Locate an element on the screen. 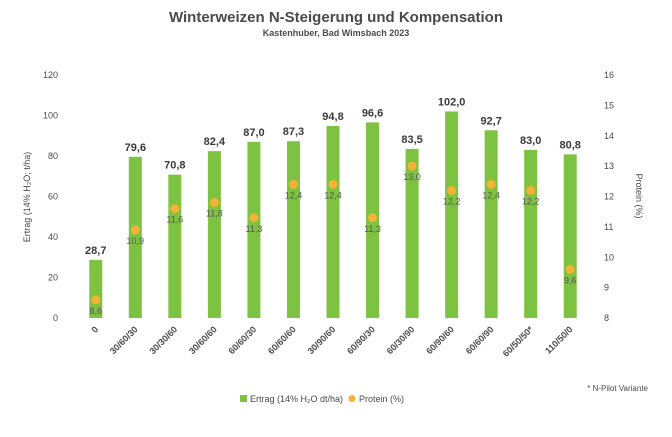 The width and height of the screenshot is (672, 437). y-tick-left: 80 is located at coordinates (53, 156).